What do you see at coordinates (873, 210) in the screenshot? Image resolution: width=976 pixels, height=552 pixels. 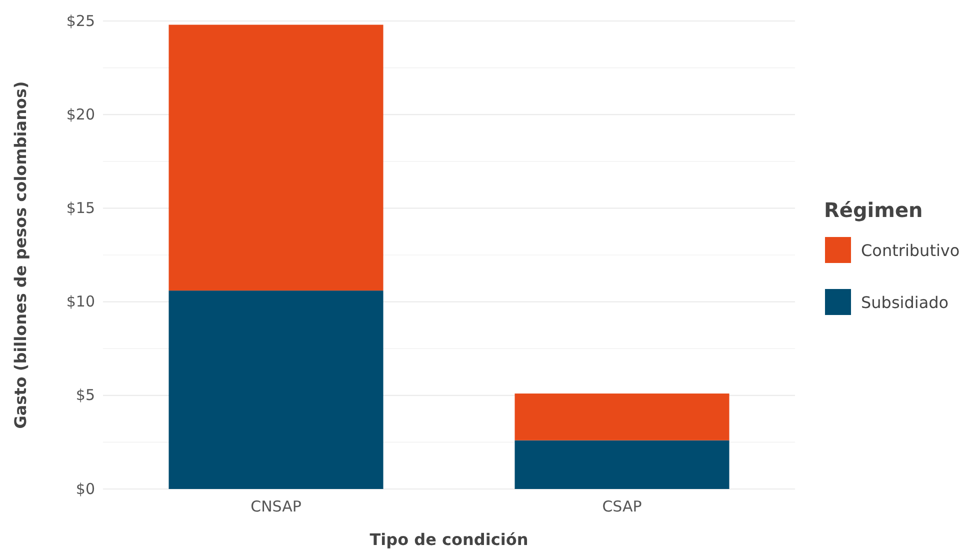 I see `legend-title: Régimen` at bounding box center [873, 210].